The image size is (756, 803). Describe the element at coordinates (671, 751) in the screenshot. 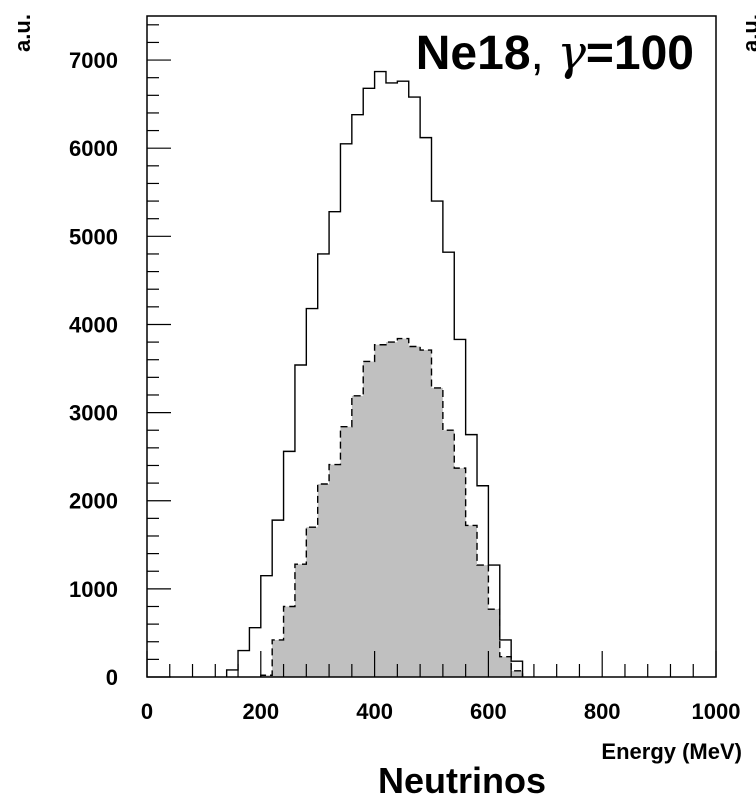

I see `x-axis-label: Energy (MeV)` at that location.